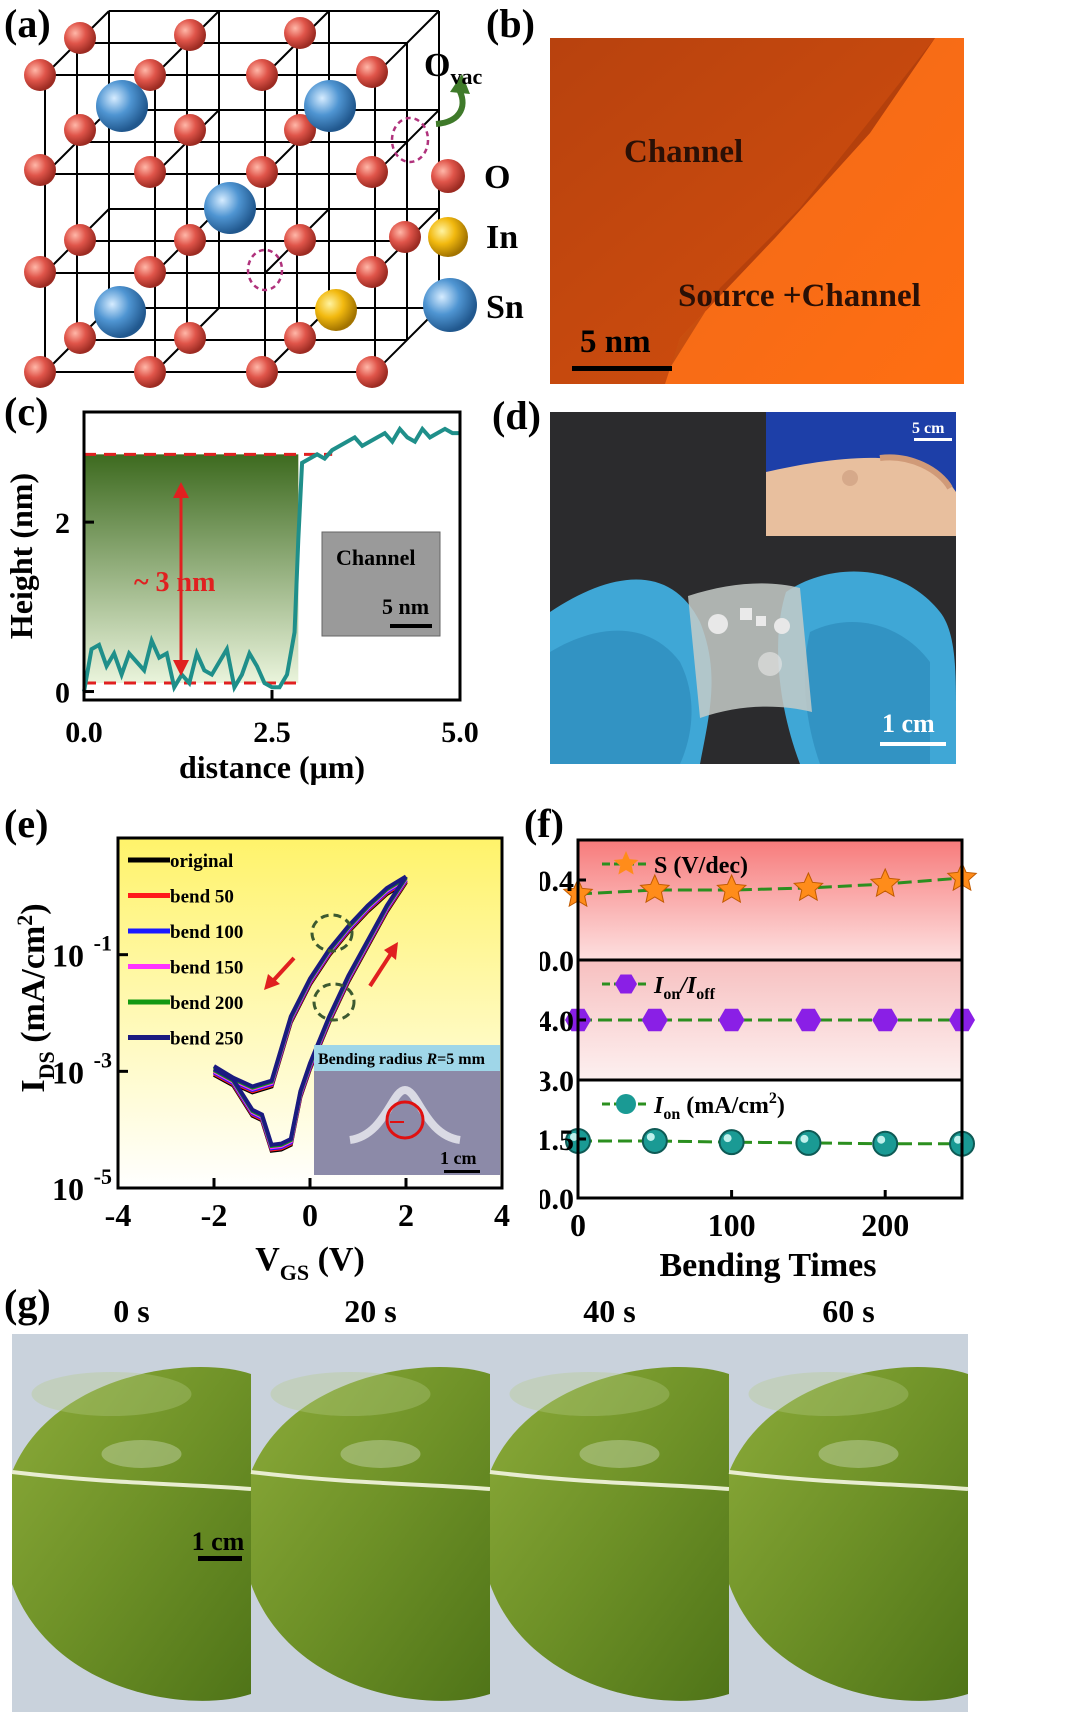  What do you see at coordinates (732, 1225) in the screenshot?
I see `x-tick-label: 100` at bounding box center [732, 1225].